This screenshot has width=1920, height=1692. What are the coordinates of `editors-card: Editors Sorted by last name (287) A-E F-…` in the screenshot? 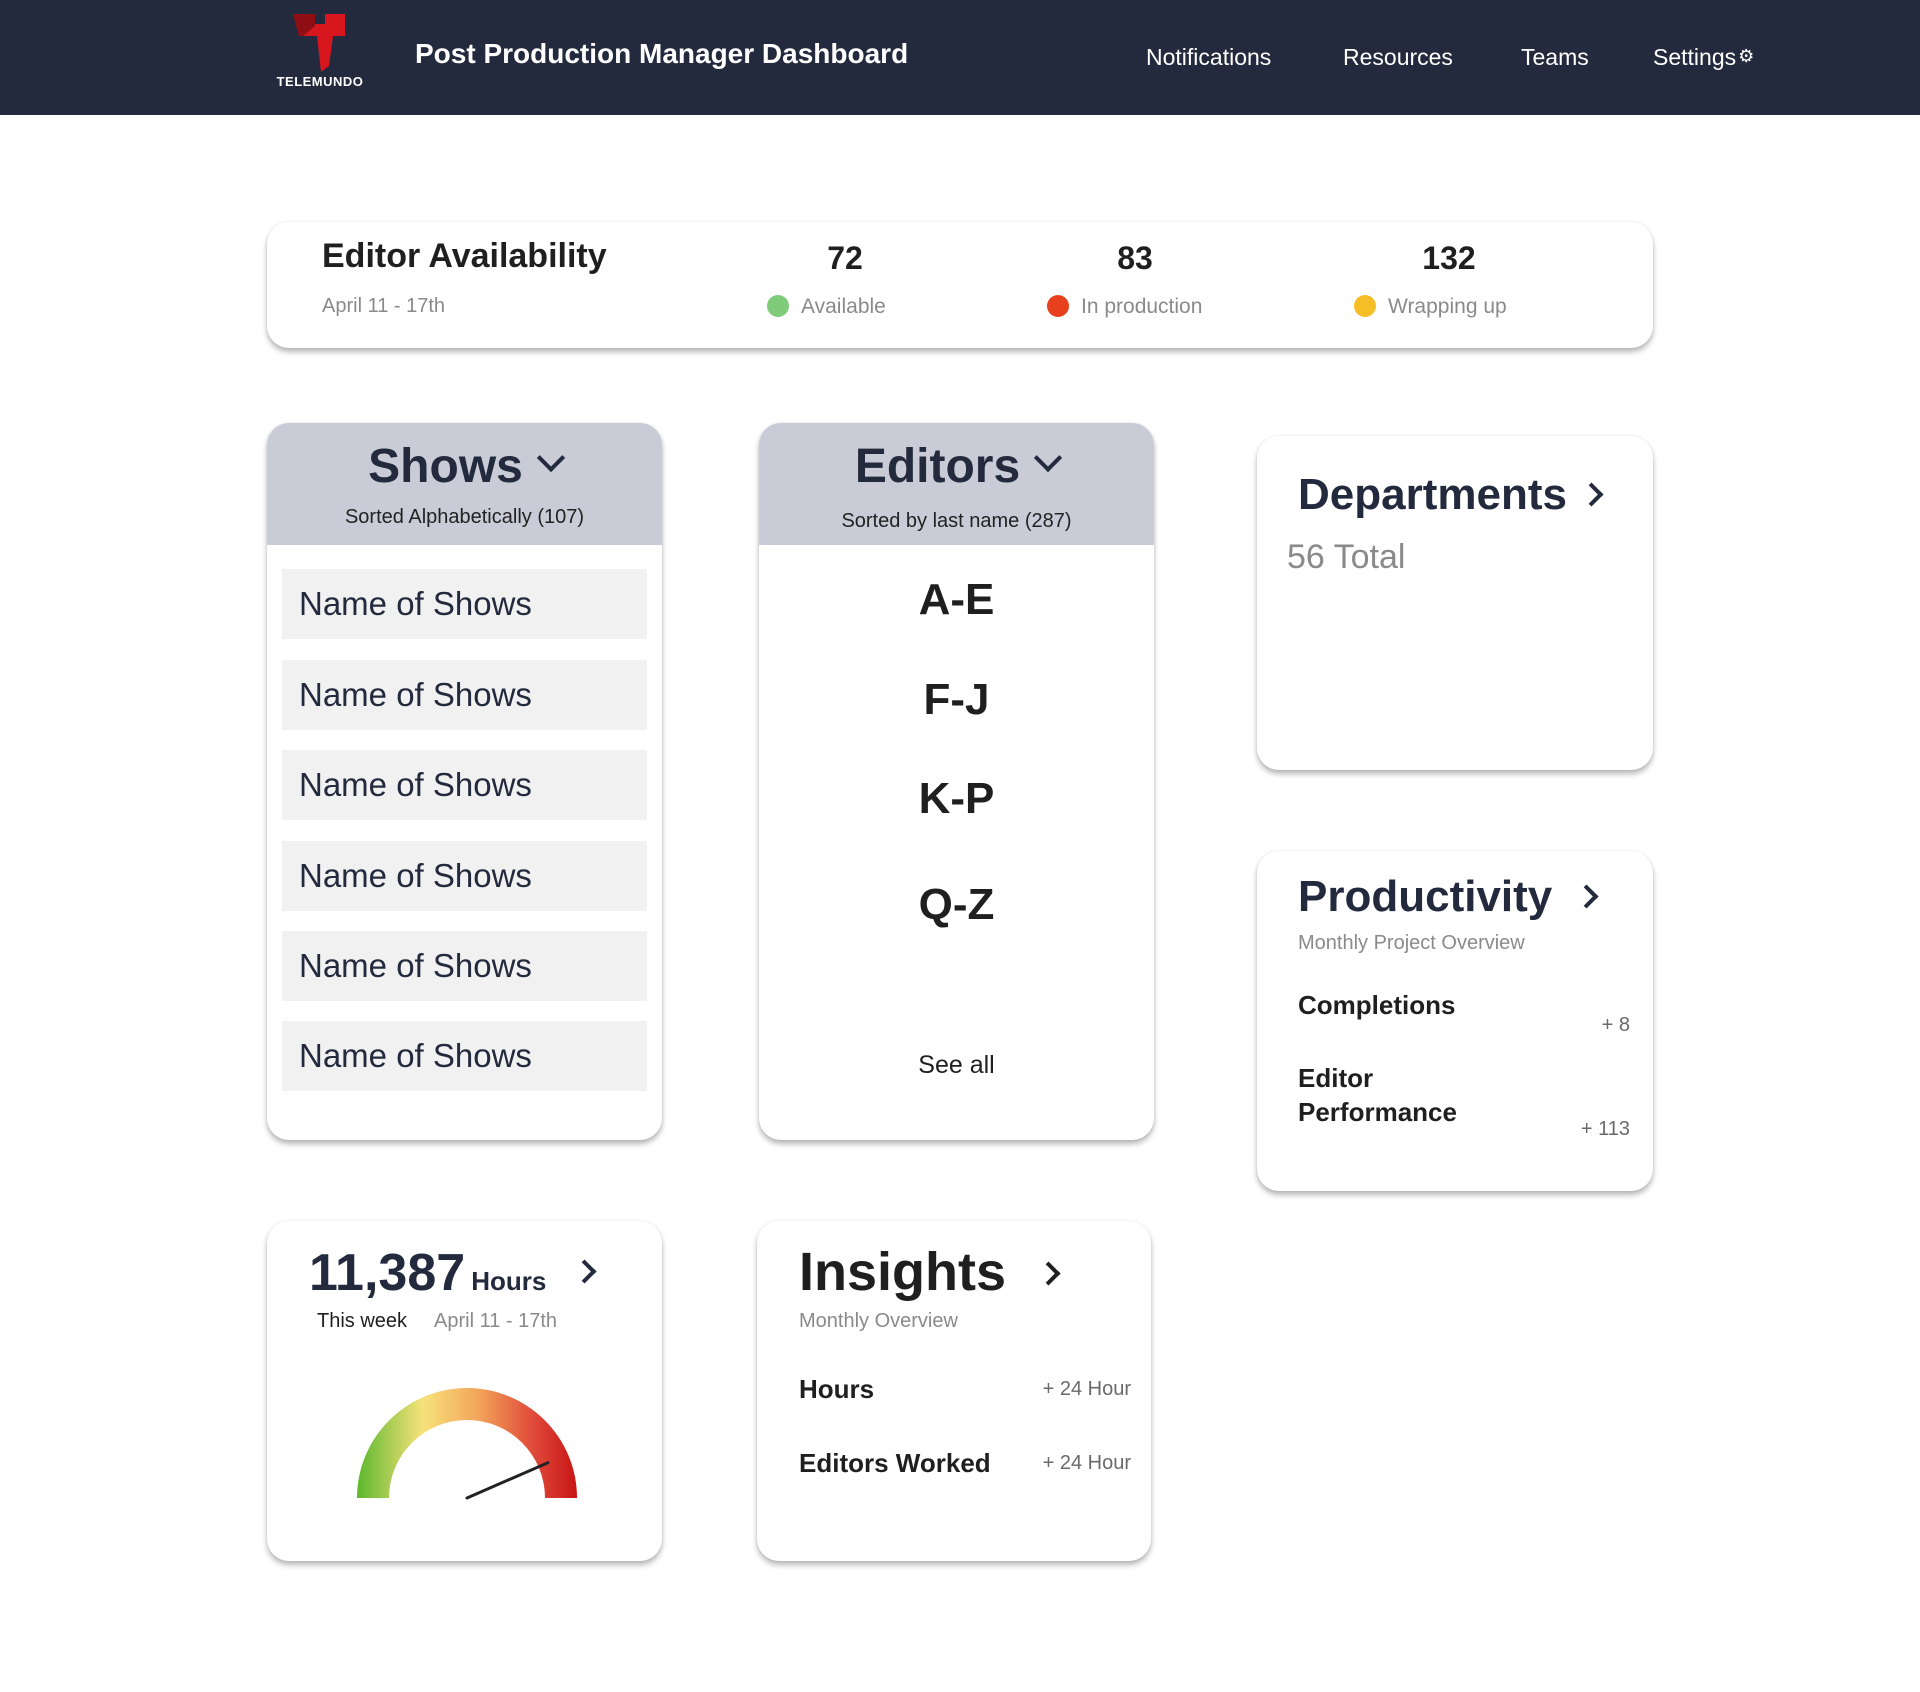 It's located at (956, 781).